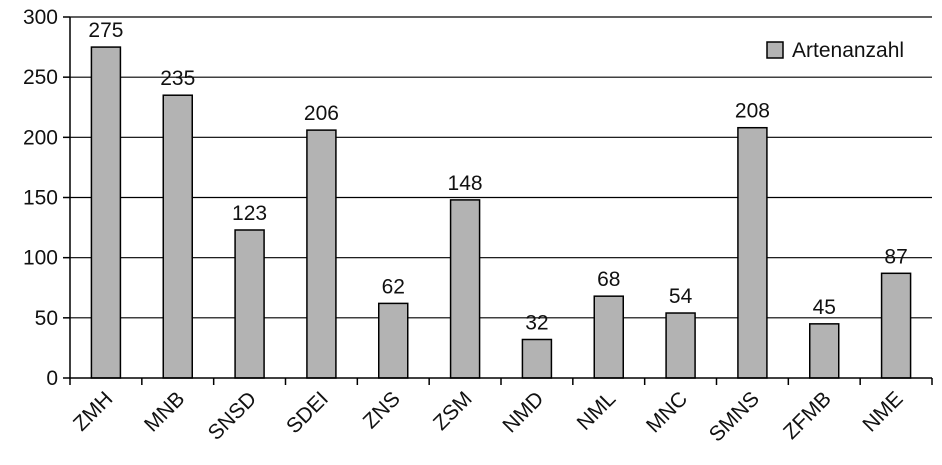 Image resolution: width=942 pixels, height=465 pixels. I want to click on y-tick-label: 150, so click(40, 198).